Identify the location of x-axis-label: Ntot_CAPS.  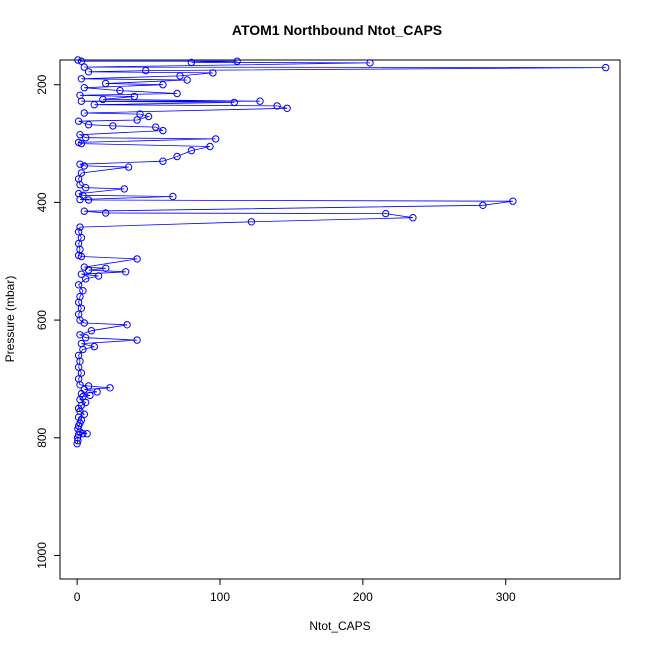
(339, 626).